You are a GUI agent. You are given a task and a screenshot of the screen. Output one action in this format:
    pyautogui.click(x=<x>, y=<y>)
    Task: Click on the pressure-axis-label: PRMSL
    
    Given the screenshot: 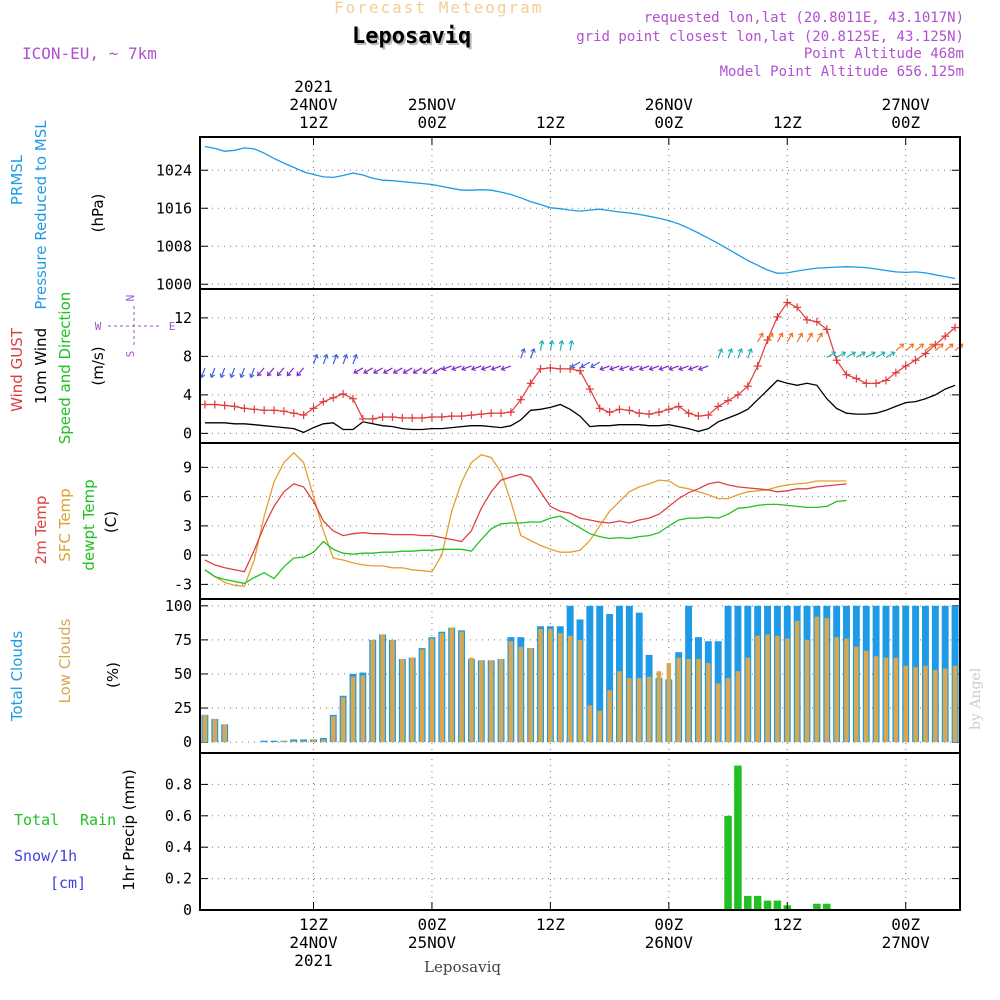 What is the action you would take?
    pyautogui.click(x=17, y=179)
    